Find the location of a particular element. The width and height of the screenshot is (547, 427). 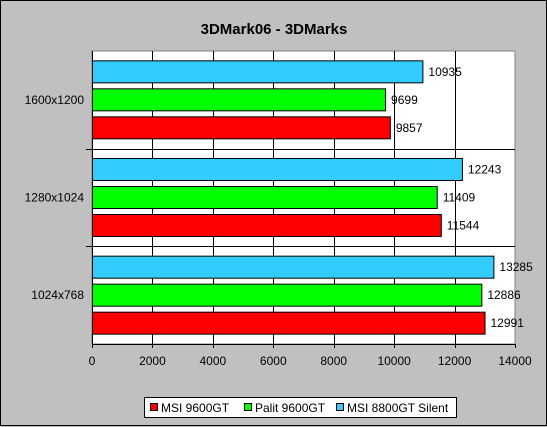

data-label: 12243 is located at coordinates (485, 170).